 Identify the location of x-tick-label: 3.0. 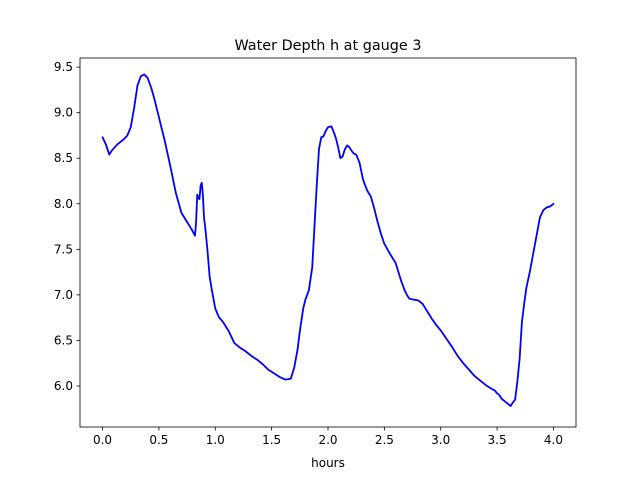
(440, 440).